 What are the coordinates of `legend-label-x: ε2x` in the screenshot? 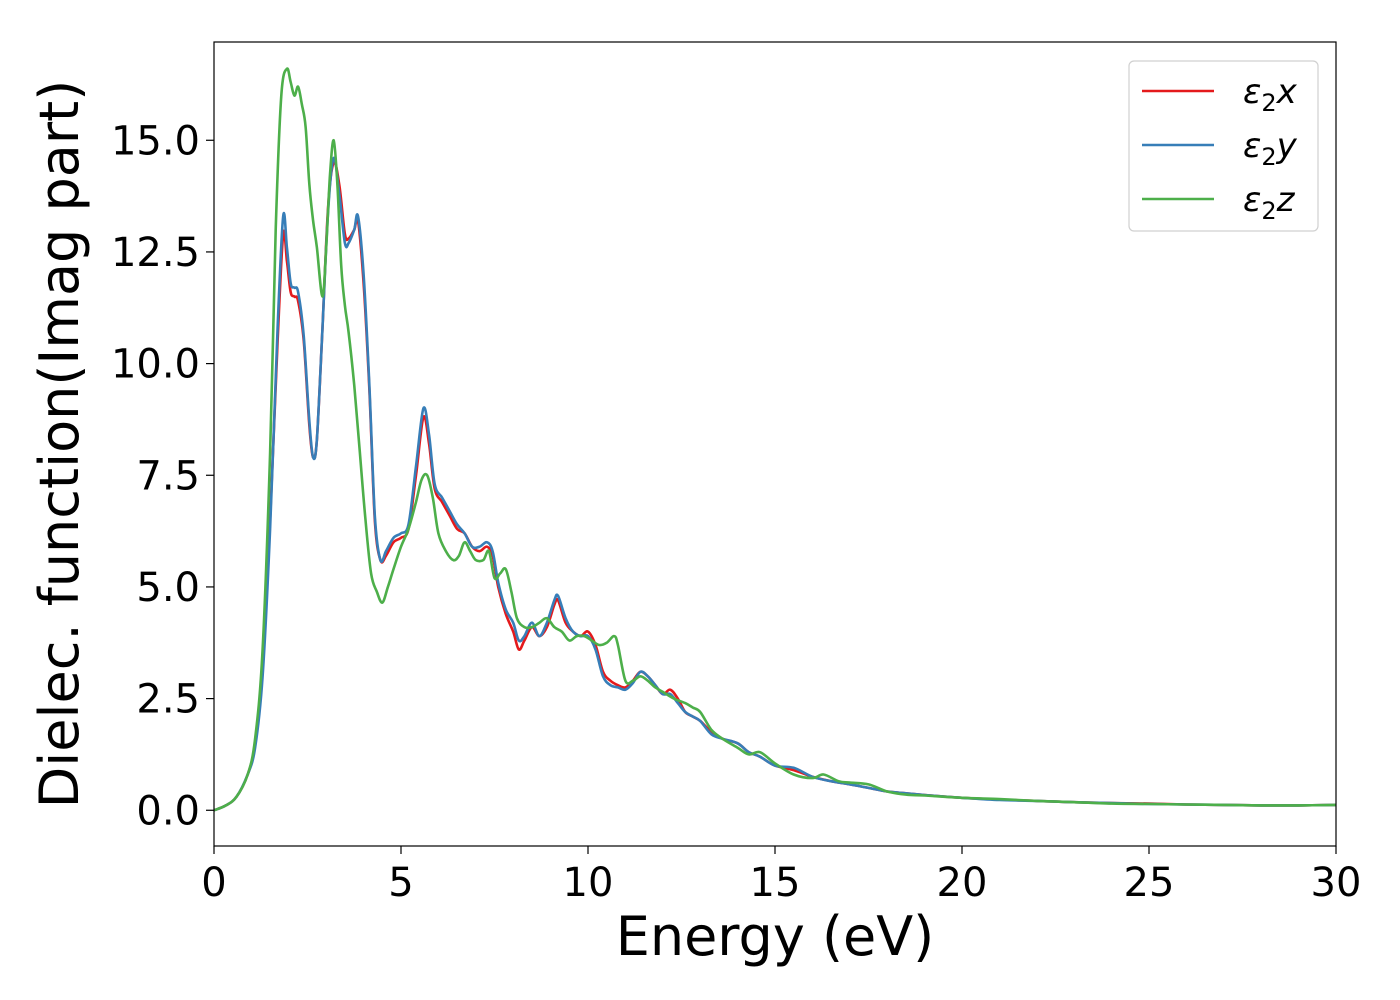 It's located at (1270, 94).